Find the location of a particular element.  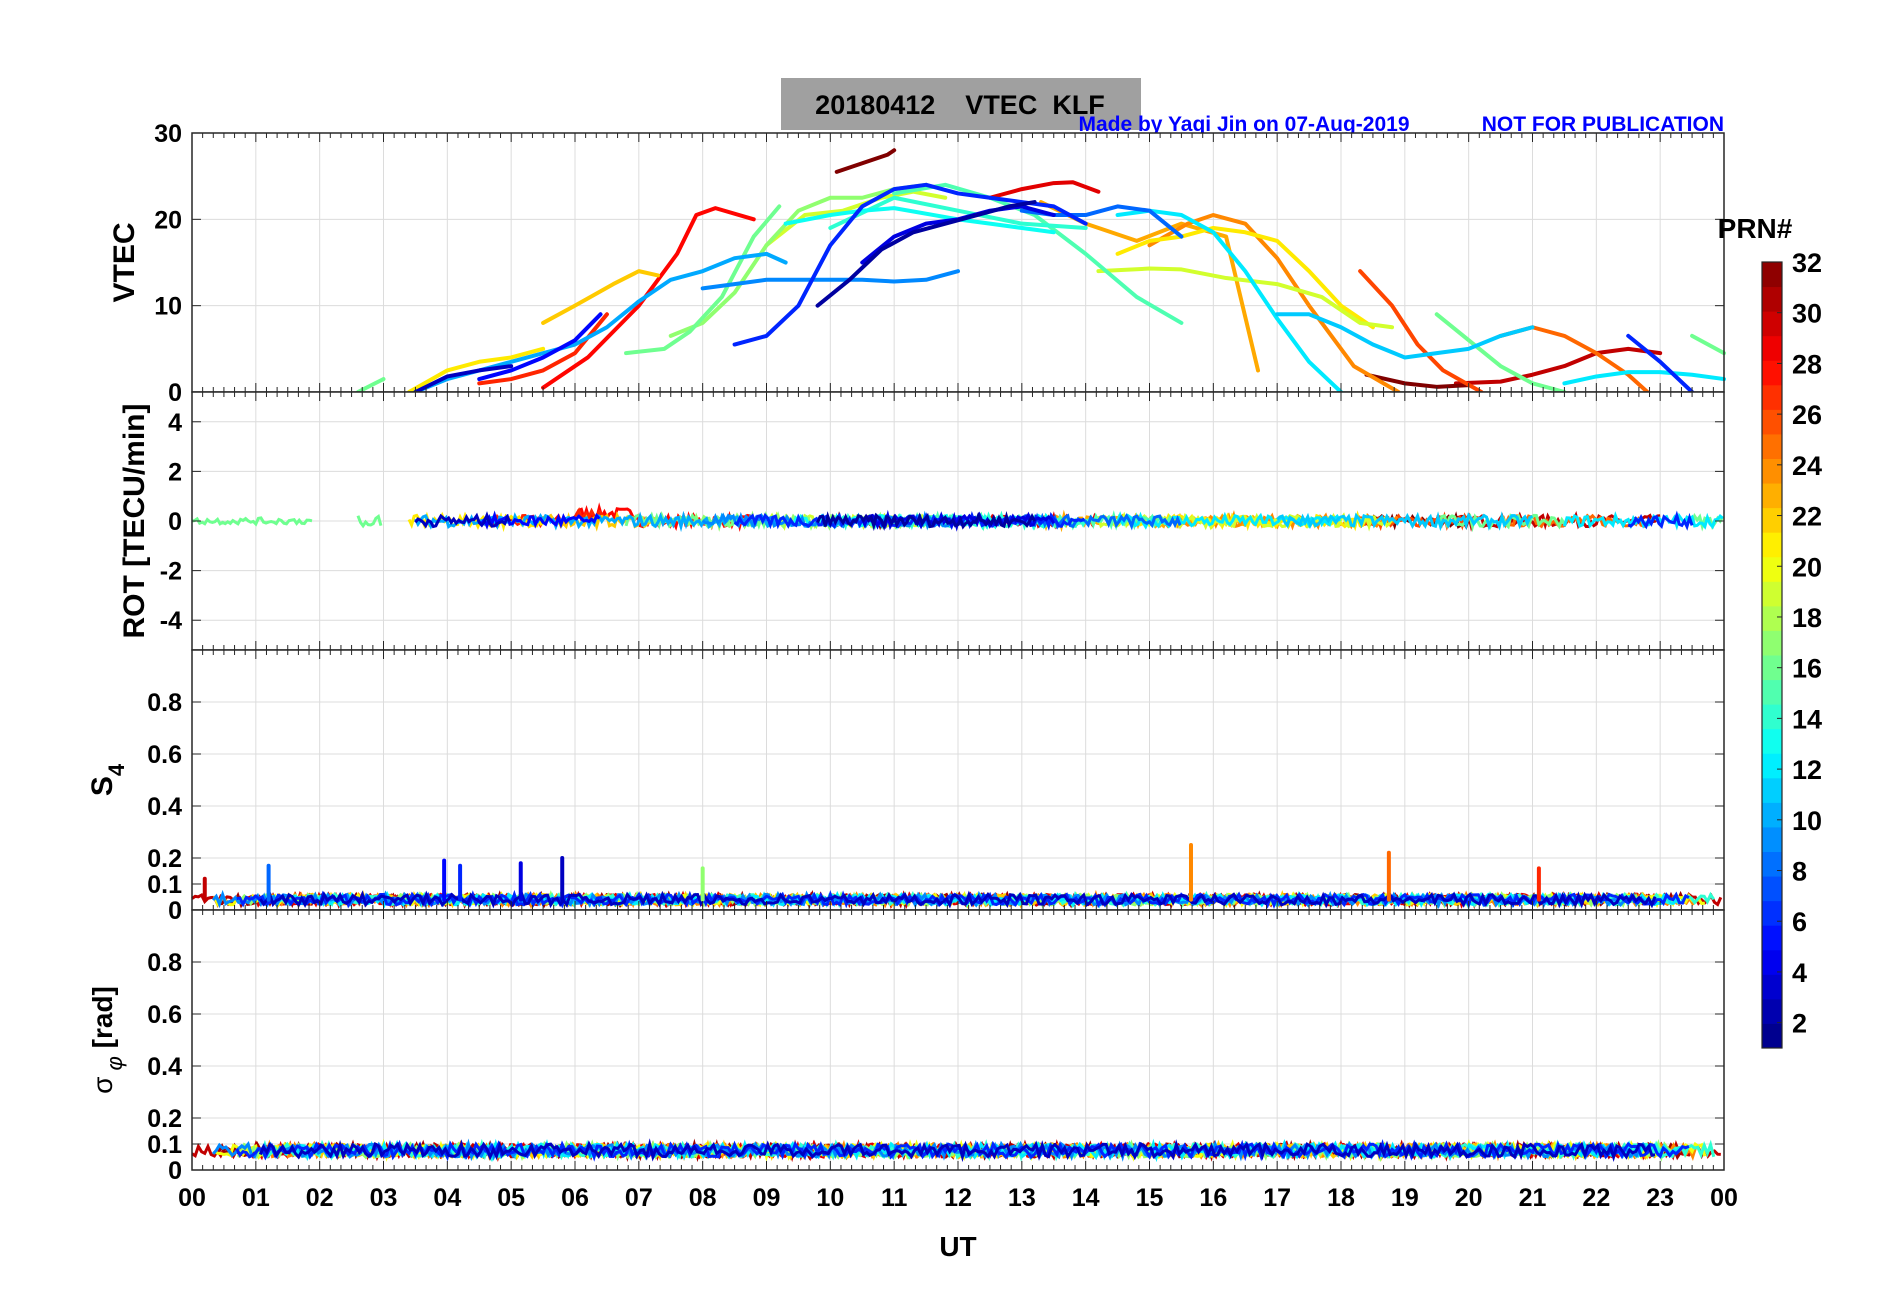

y-tick-label: 0.6 is located at coordinates (164, 755).